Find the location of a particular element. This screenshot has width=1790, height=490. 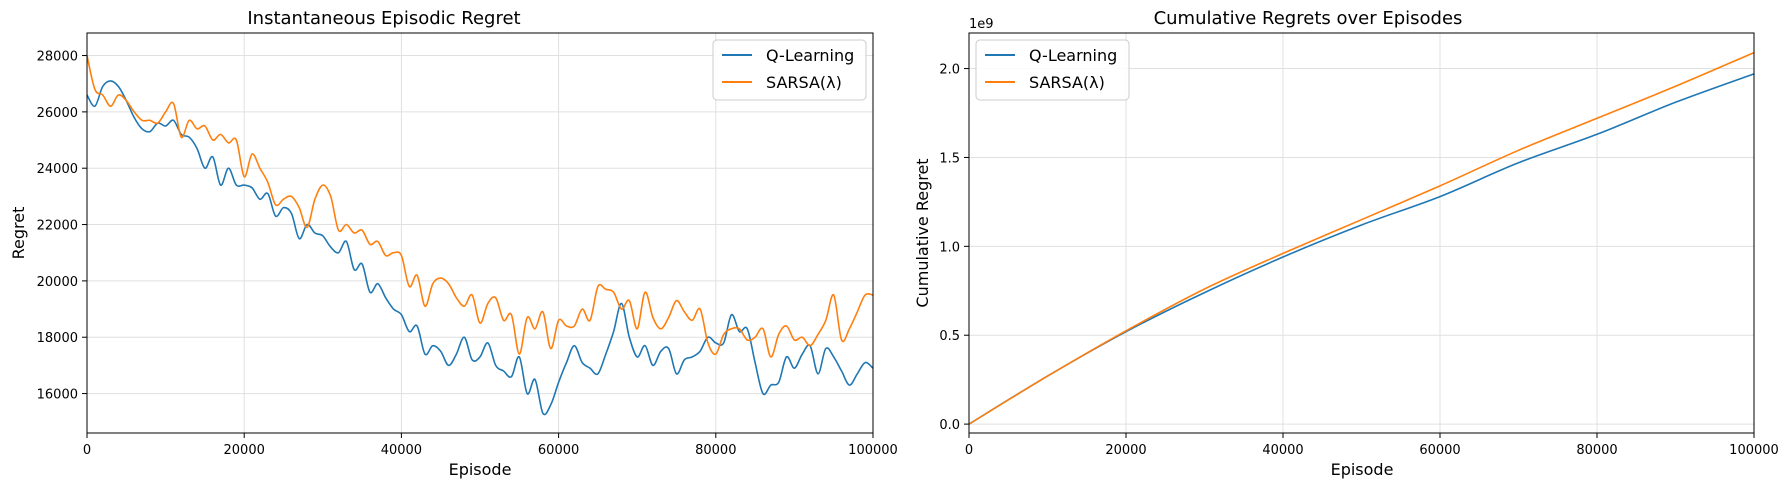

y-tick-label: 26000 is located at coordinates (57, 113).